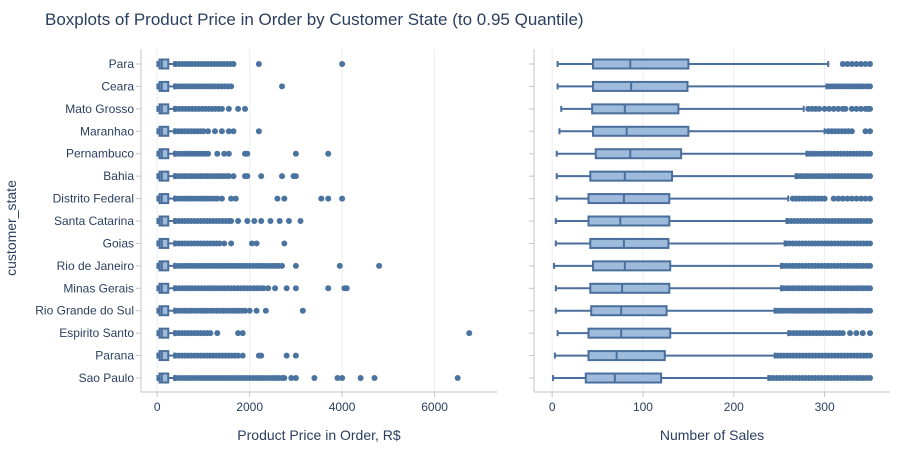  What do you see at coordinates (715, 86) in the screenshot?
I see `box-ceara` at bounding box center [715, 86].